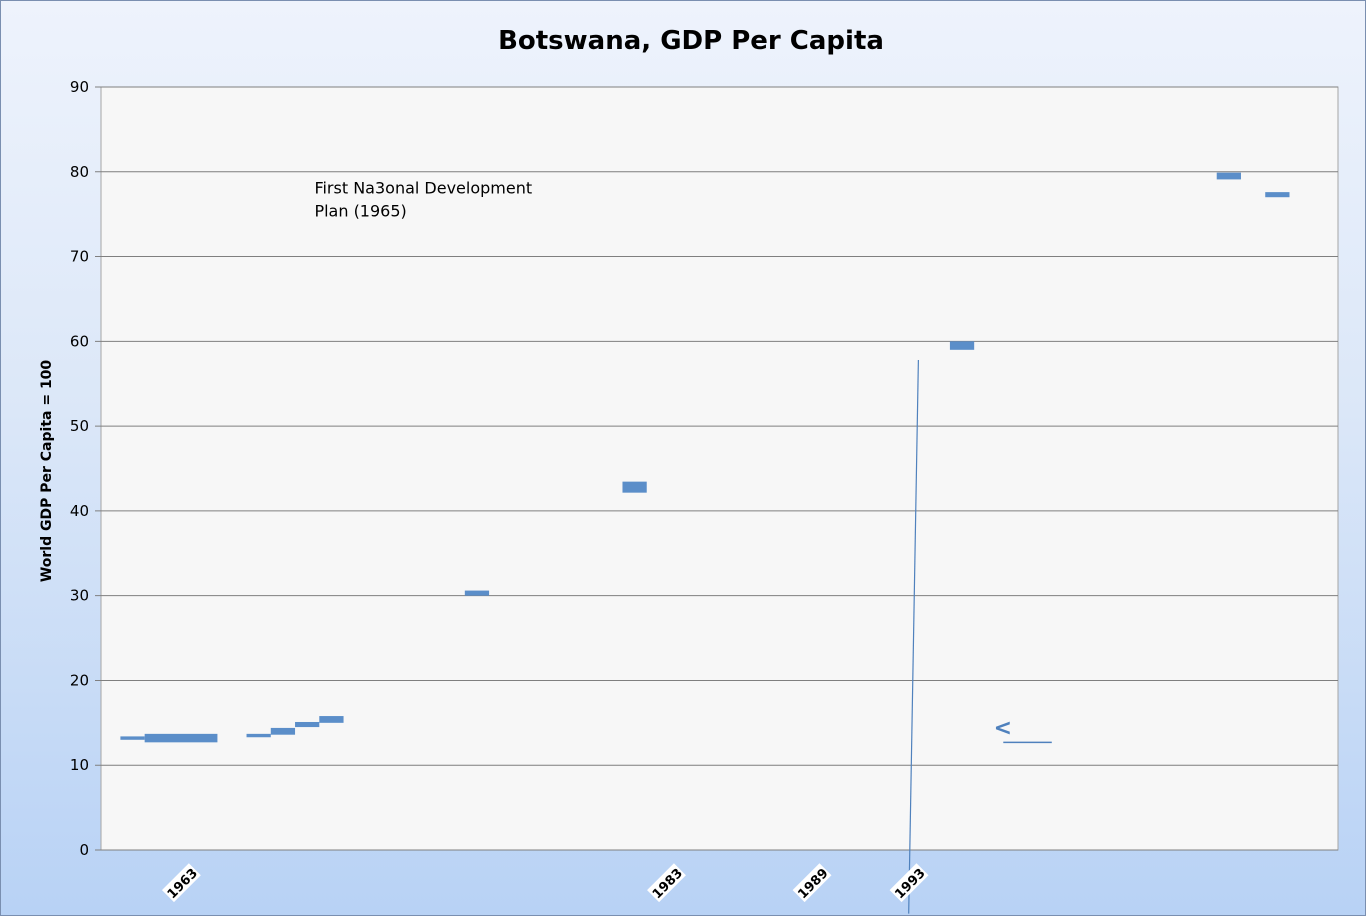 This screenshot has height=917, width=1366. I want to click on annotation-line: First Na3onal Development, so click(423, 188).